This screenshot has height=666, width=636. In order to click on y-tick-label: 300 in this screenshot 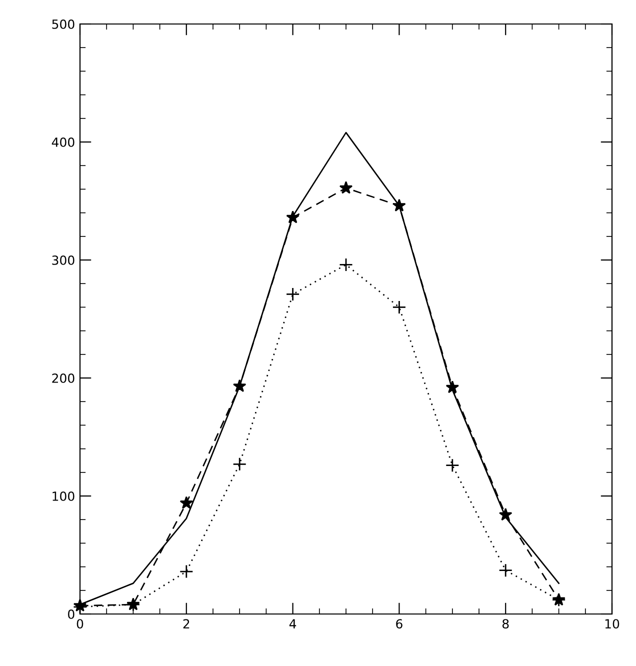, I will do `click(63, 260)`.